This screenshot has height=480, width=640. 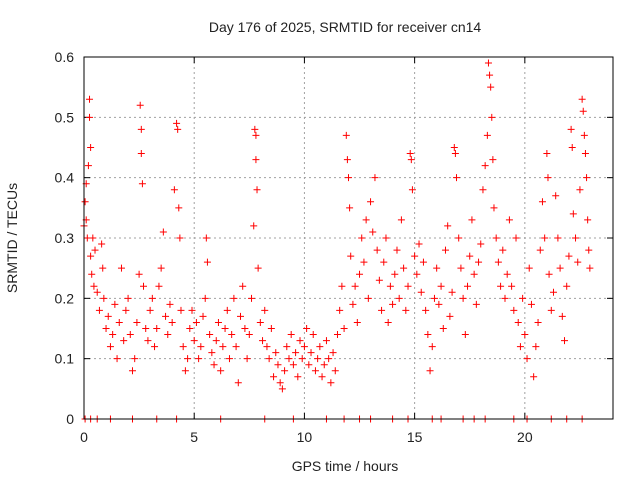 I want to click on x-tick-label: 5, so click(x=194, y=437).